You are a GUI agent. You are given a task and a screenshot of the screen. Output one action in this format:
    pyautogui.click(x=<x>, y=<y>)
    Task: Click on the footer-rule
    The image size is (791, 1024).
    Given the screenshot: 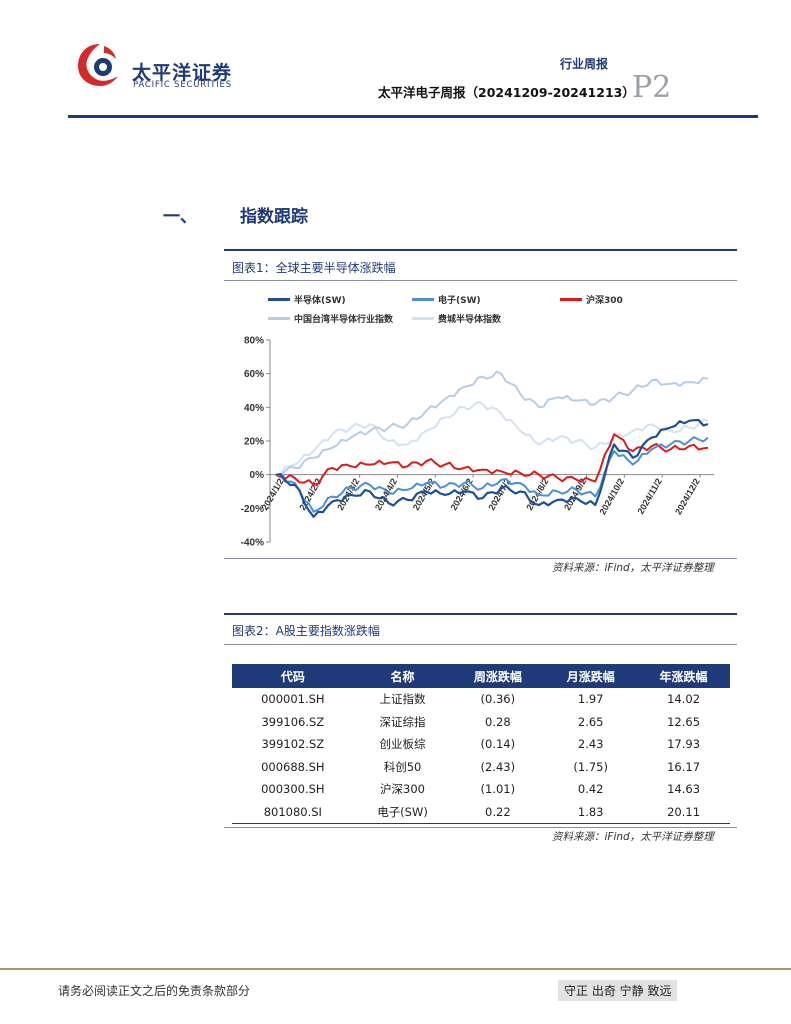 What is the action you would take?
    pyautogui.click(x=395, y=969)
    